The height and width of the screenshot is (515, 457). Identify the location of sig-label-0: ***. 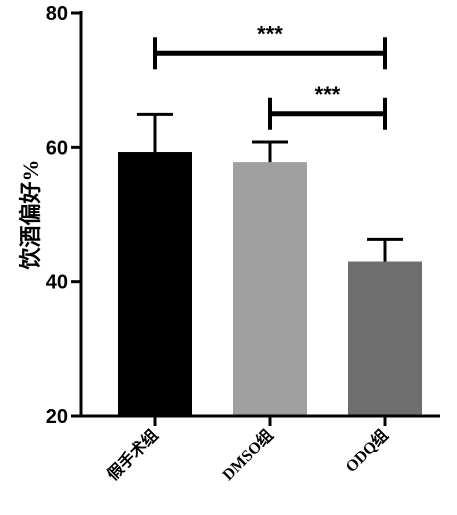
(270, 33).